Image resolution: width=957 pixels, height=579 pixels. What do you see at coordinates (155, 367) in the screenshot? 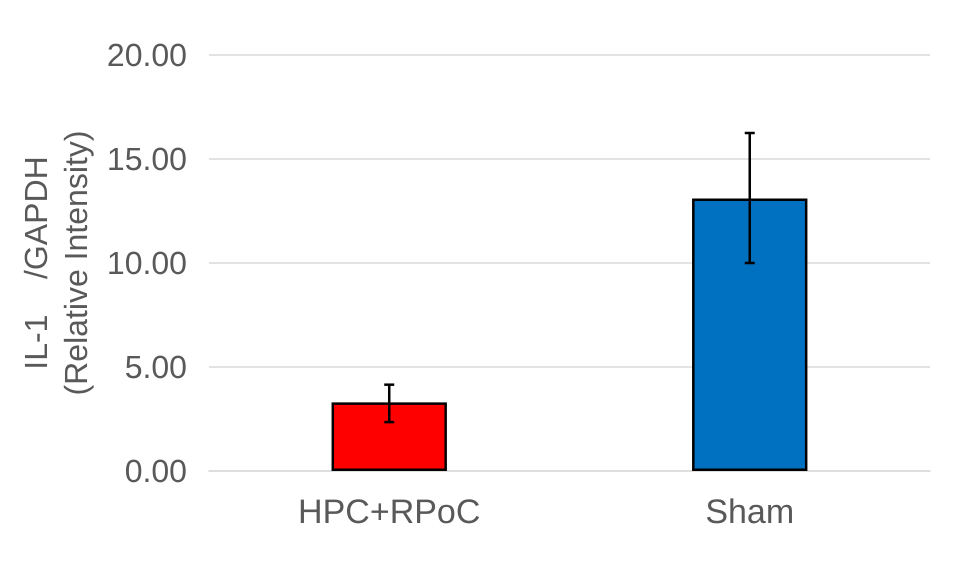
I see `y-tick-label: 5.00` at bounding box center [155, 367].